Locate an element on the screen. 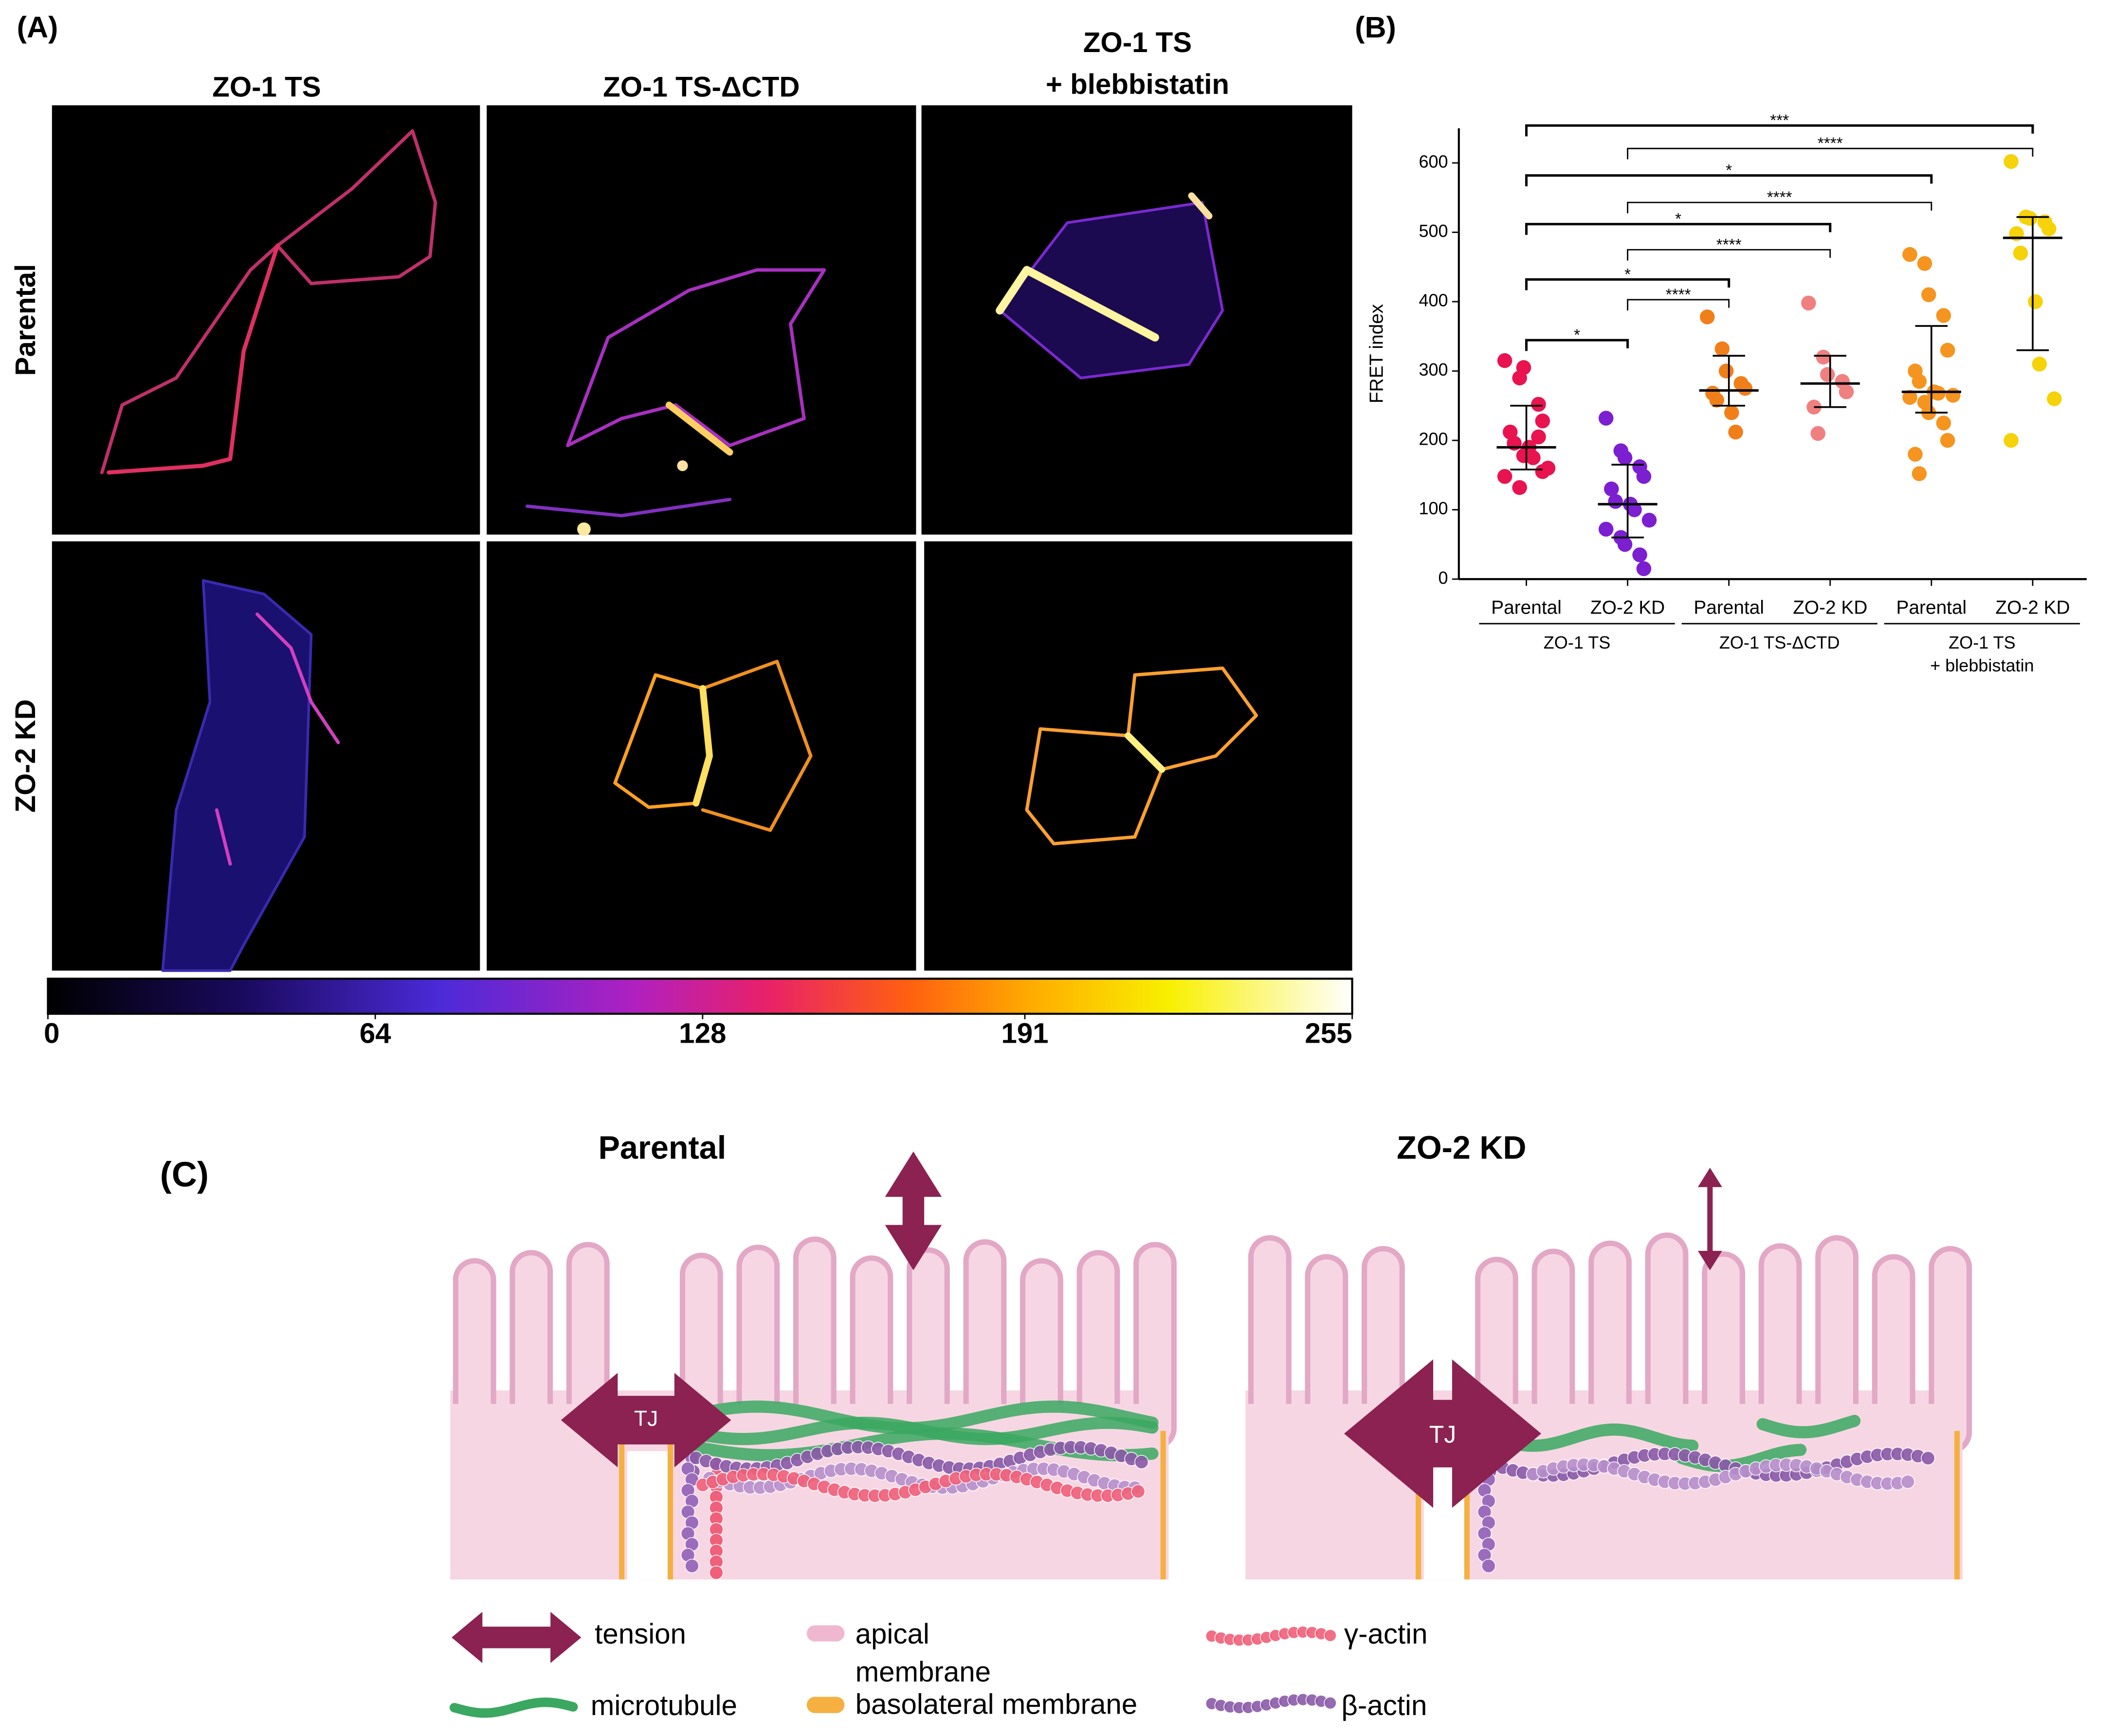 The width and height of the screenshot is (2113, 1736). significance-label: *** is located at coordinates (1779, 121).